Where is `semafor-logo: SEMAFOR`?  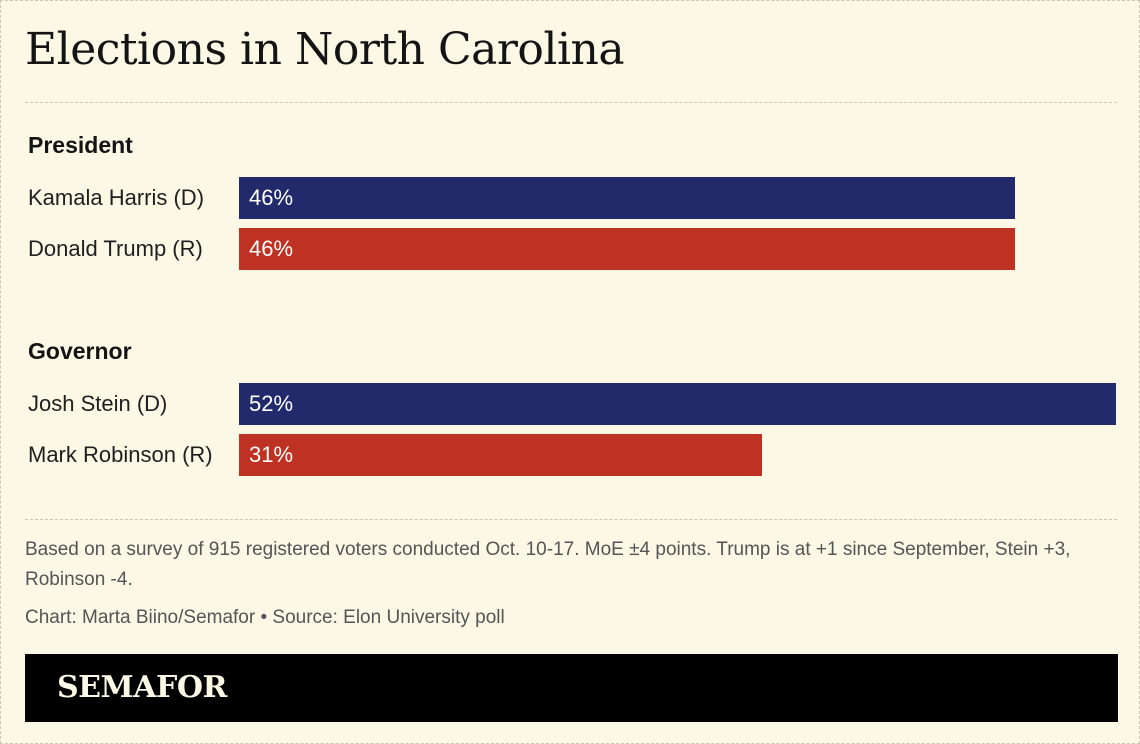 semafor-logo: SEMAFOR is located at coordinates (142, 687).